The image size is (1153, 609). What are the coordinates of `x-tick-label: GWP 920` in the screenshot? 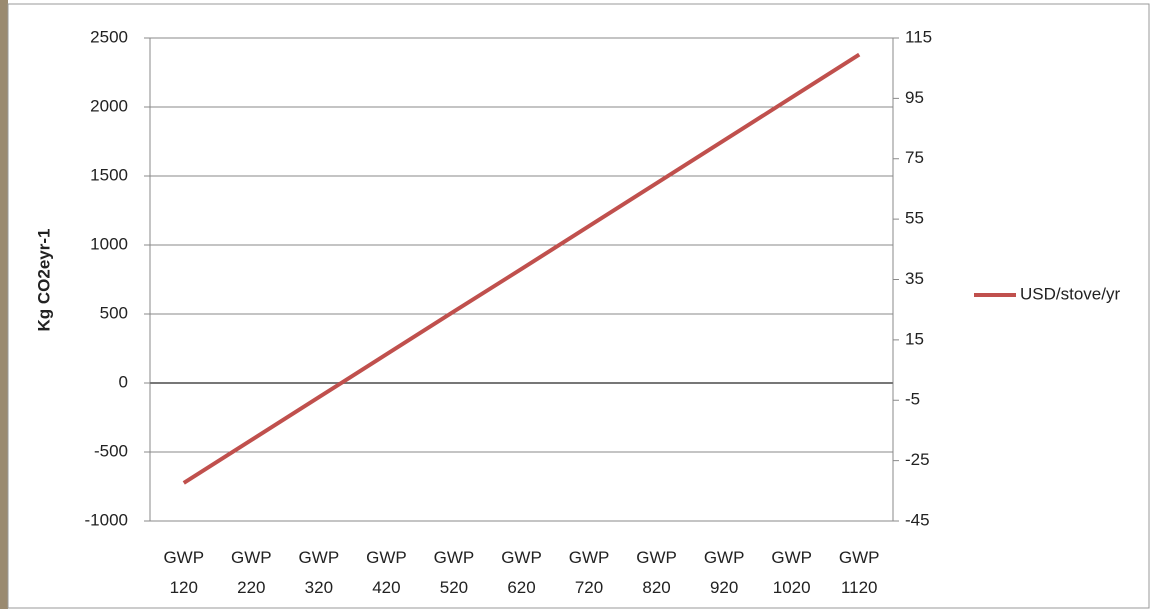 It's located at (724, 572).